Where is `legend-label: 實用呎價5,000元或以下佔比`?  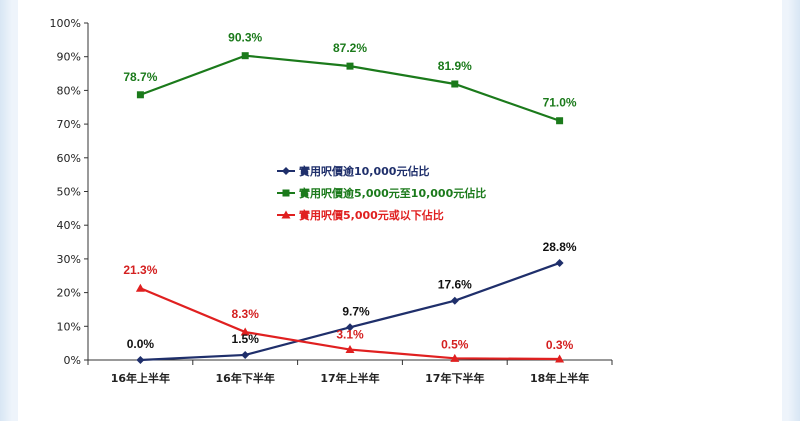
legend-label: 實用呎價5,000元或以下佔比 is located at coordinates (371, 215).